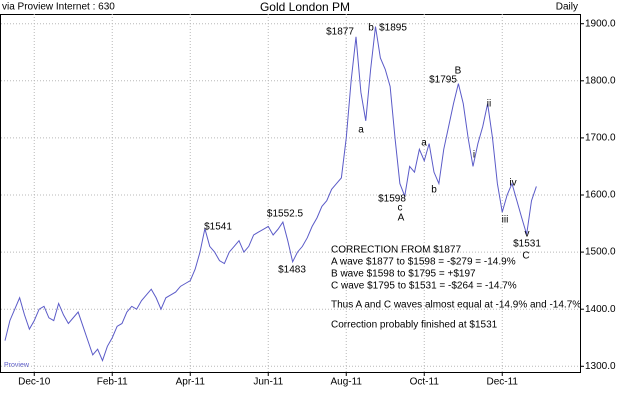 The height and width of the screenshot is (406, 625). I want to click on annotation: $1531, so click(527, 244).